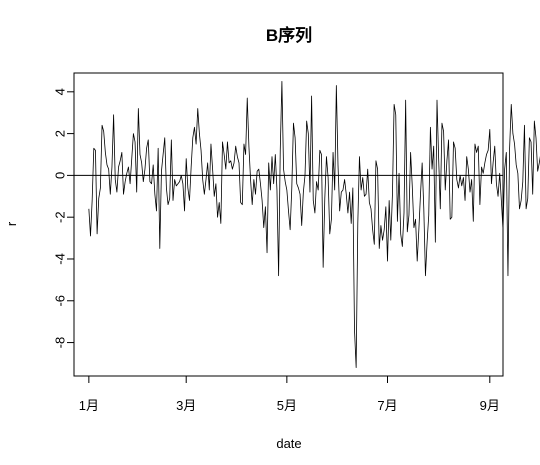 This screenshot has width=540, height=465. What do you see at coordinates (60, 175) in the screenshot?
I see `y-tick-label: 0` at bounding box center [60, 175].